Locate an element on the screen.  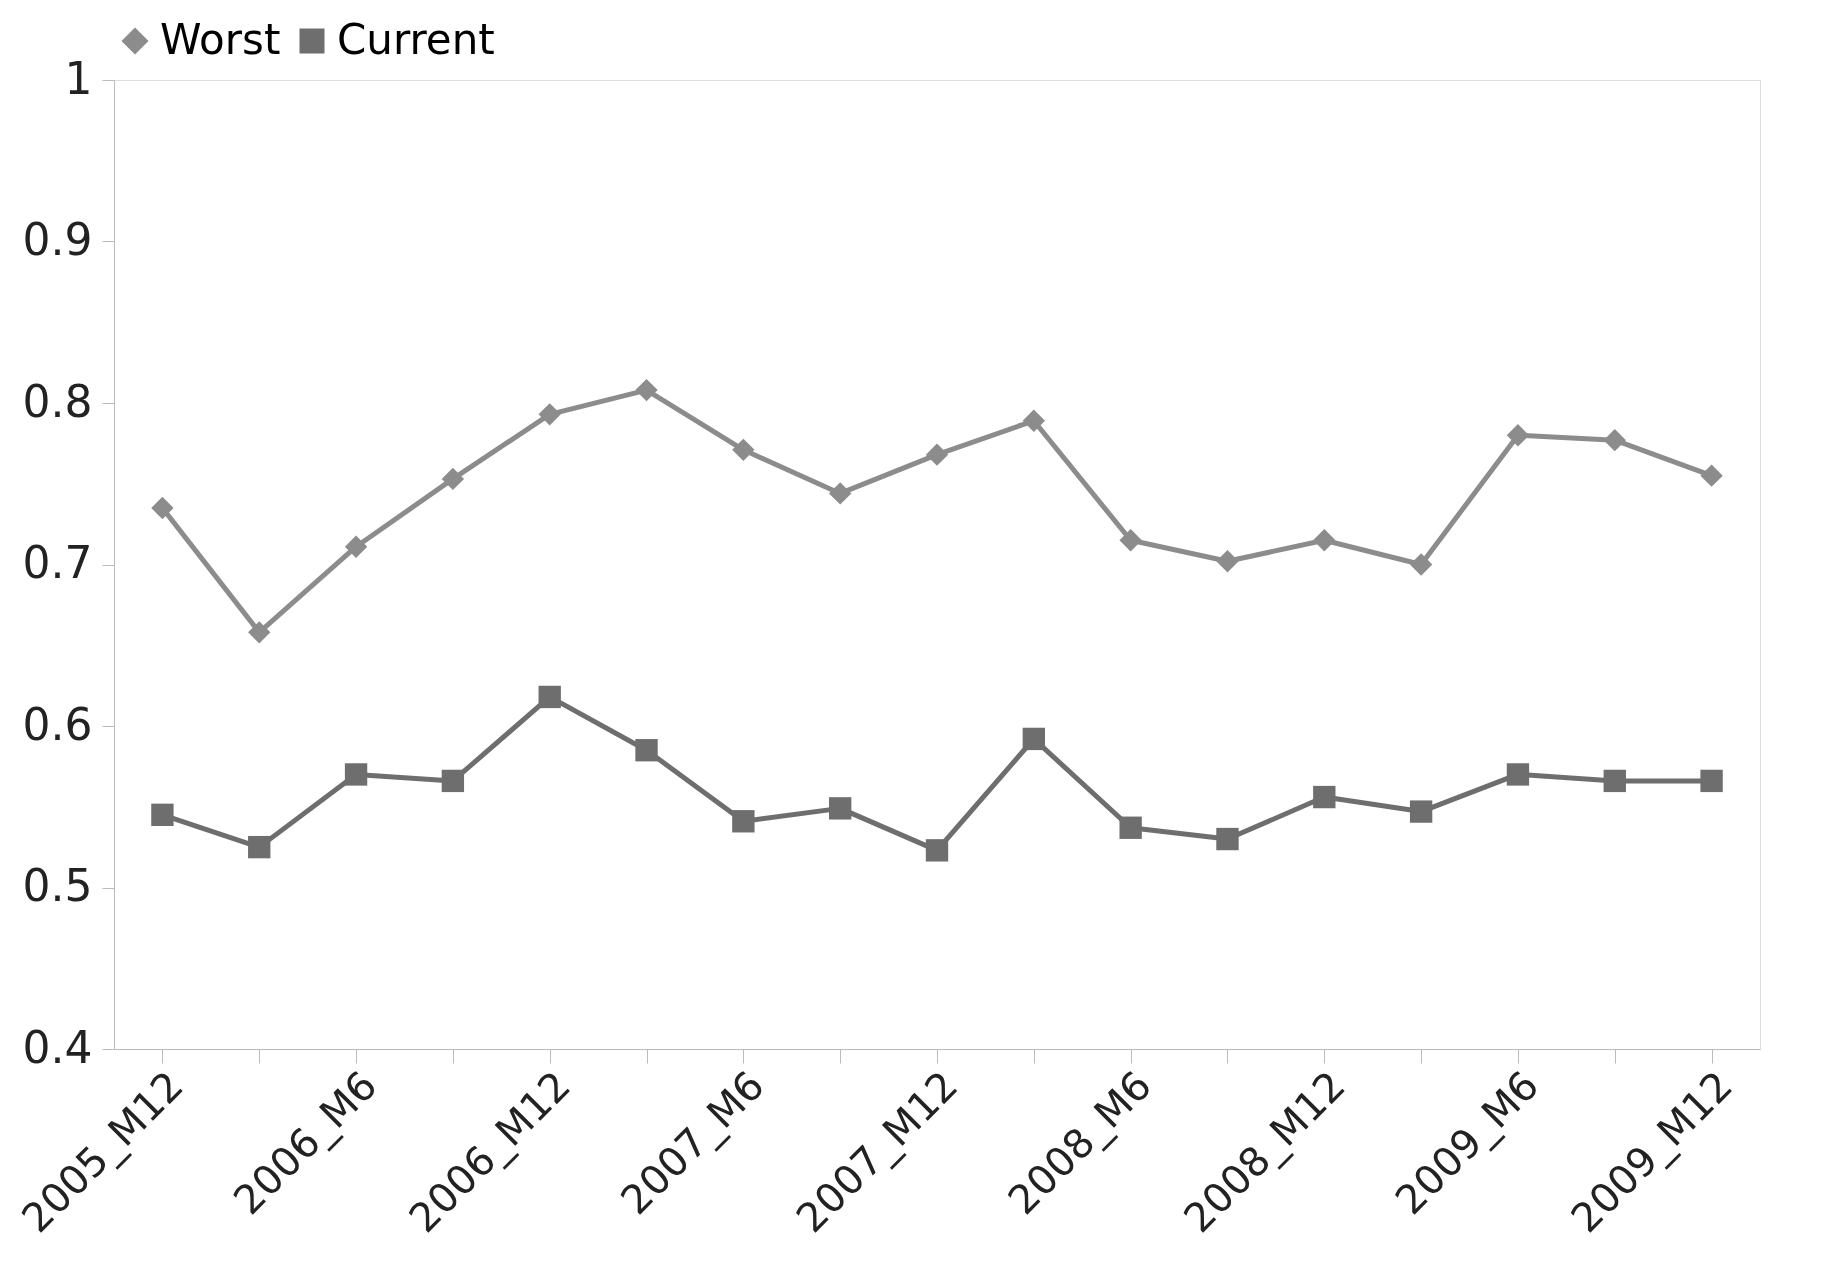
y-tick-label: 0.8 is located at coordinates (57, 401).